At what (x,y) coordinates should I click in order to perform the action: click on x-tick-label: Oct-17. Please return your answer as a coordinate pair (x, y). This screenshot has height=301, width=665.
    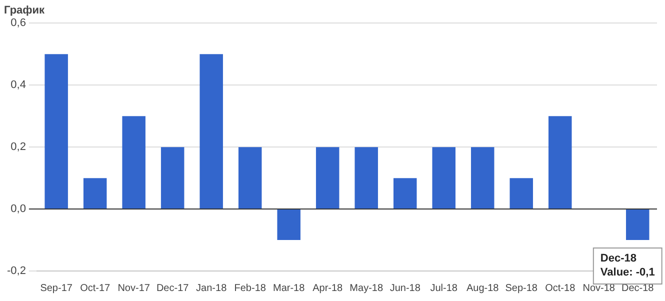
    Looking at the image, I should click on (95, 288).